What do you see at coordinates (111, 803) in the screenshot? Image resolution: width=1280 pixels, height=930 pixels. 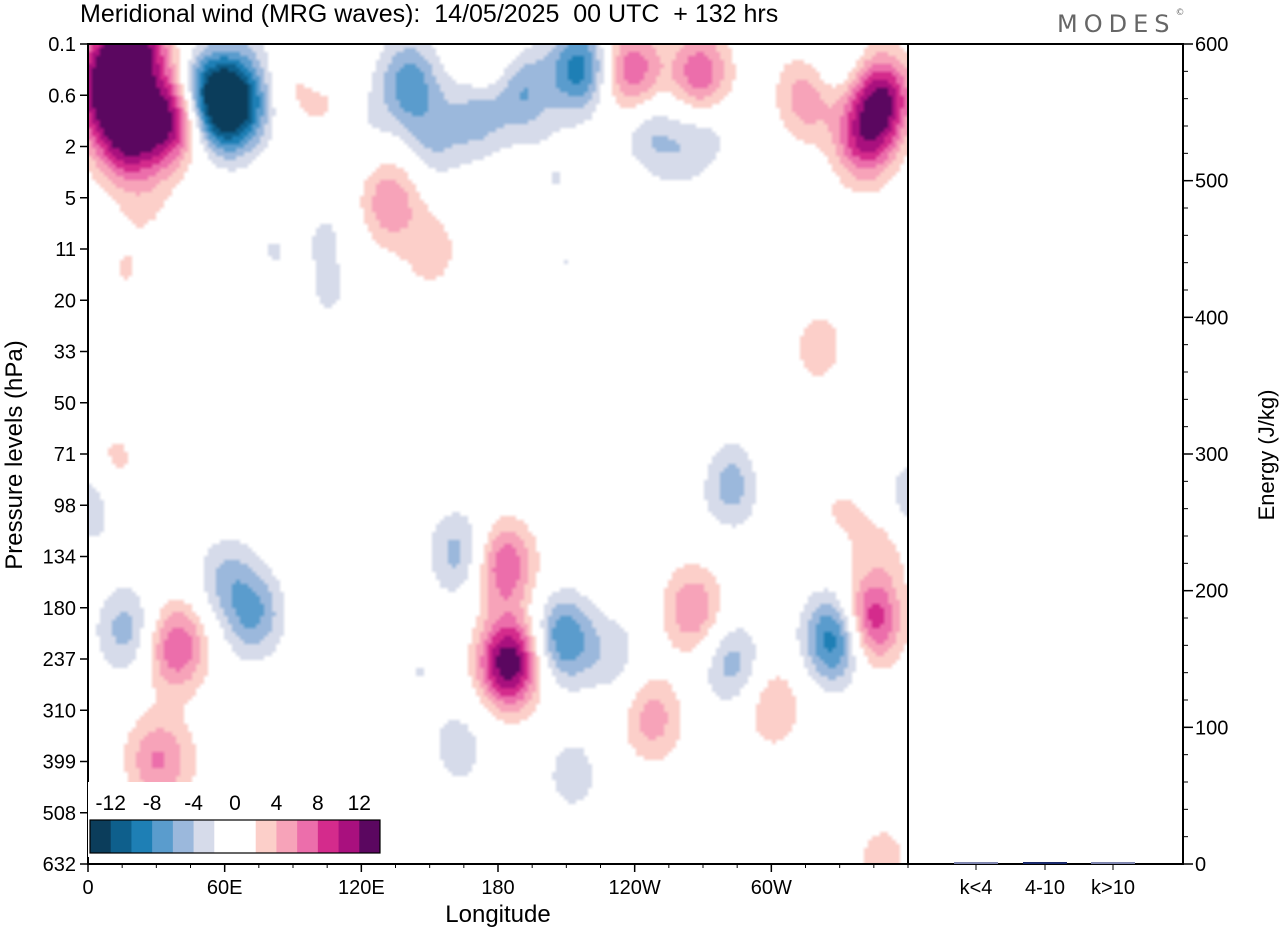 I see `colorbar-label: -12` at bounding box center [111, 803].